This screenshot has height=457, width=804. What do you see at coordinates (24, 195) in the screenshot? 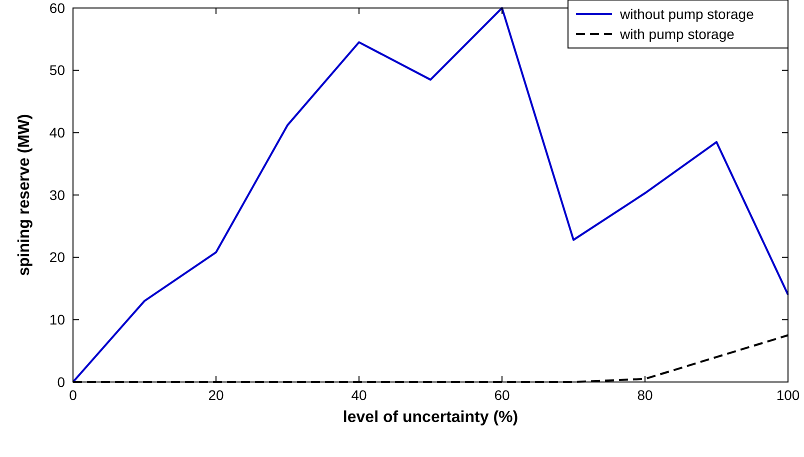
I see `y-axis-title: spining reserve (MW)` at bounding box center [24, 195].